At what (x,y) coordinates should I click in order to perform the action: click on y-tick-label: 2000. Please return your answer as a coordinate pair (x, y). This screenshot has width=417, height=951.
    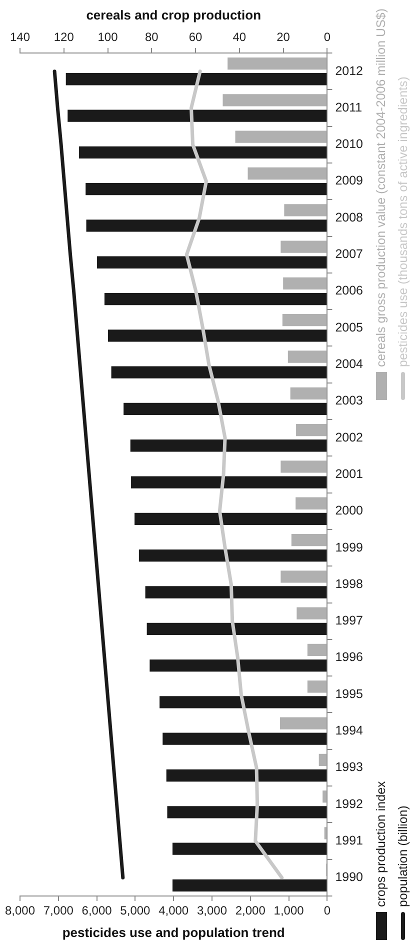
    Looking at the image, I should click on (349, 511).